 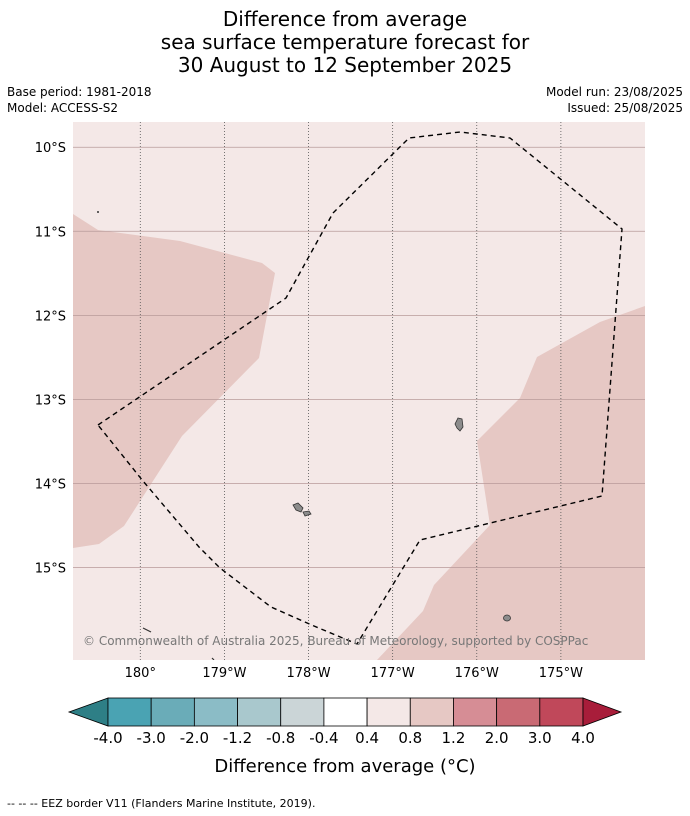 What do you see at coordinates (497, 738) in the screenshot?
I see `colorbar-tick-label: 2.0` at bounding box center [497, 738].